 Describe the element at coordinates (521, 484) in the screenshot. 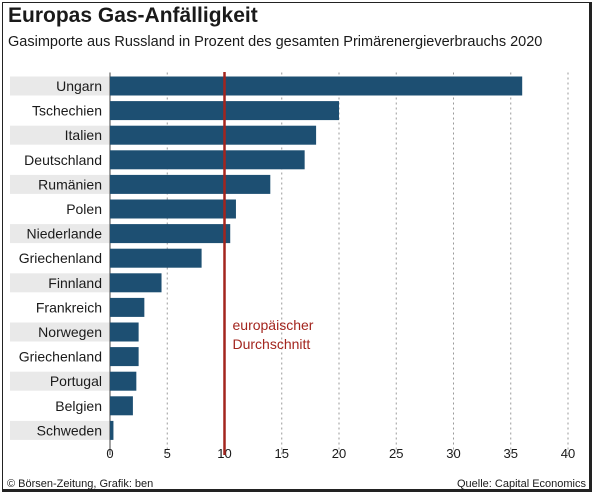

I see `source-text: Quelle: Capital Economics` at that location.